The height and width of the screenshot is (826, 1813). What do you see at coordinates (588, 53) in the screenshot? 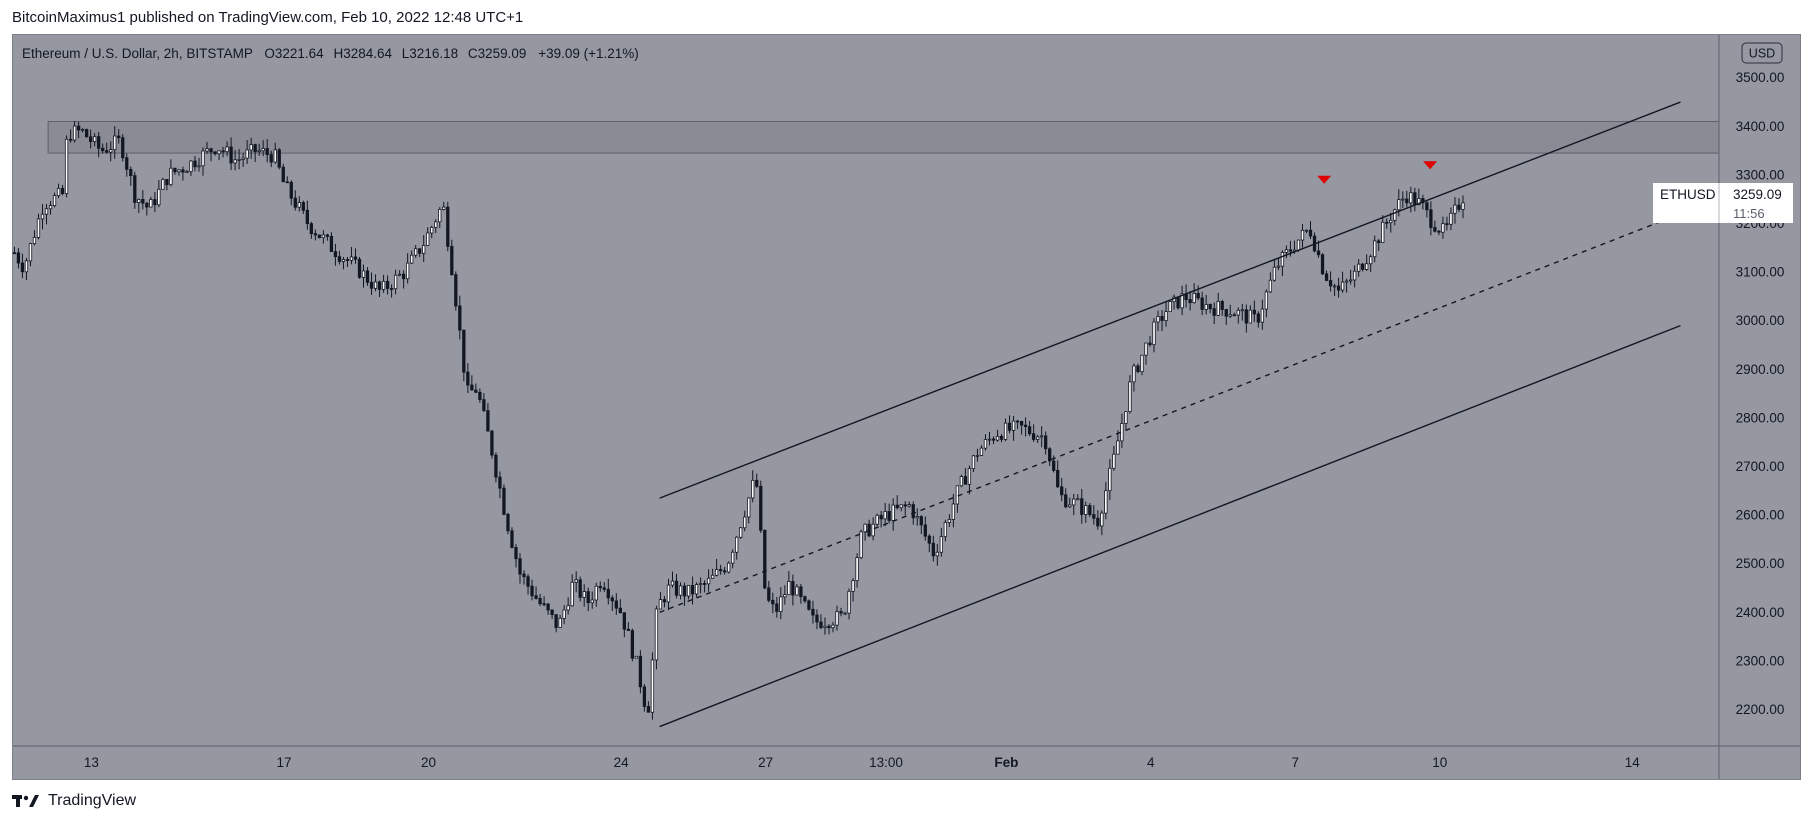
I see `change-value: +39.09 (+1.21%)` at bounding box center [588, 53].